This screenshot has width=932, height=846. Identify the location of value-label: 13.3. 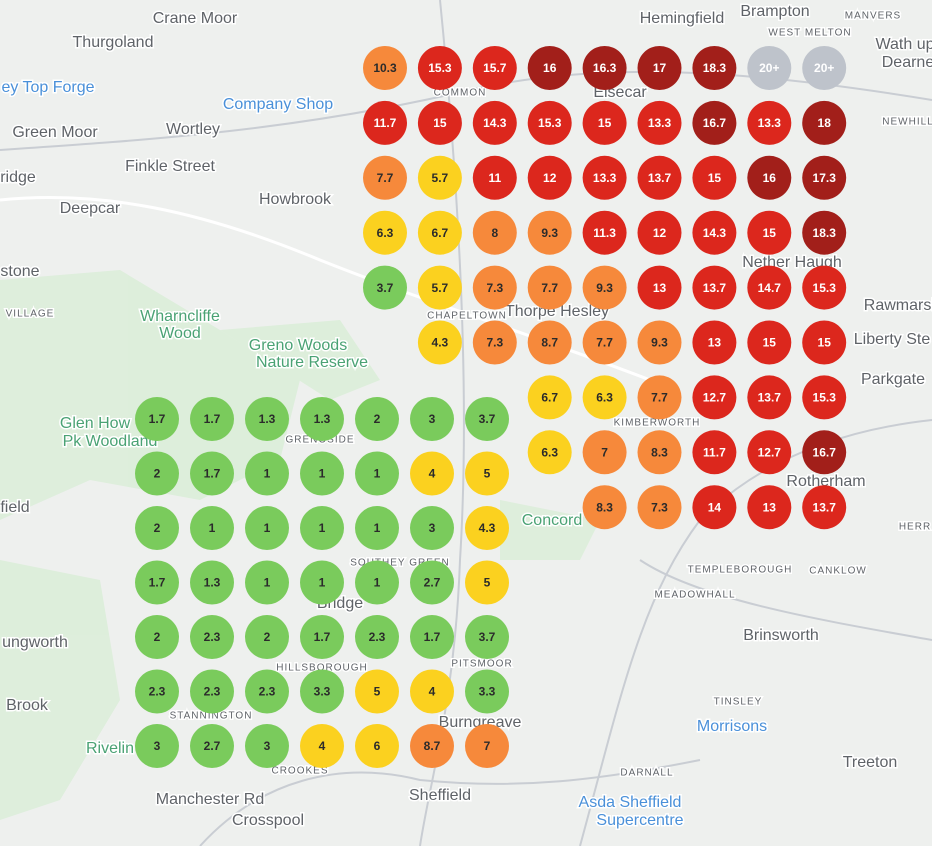
(770, 123).